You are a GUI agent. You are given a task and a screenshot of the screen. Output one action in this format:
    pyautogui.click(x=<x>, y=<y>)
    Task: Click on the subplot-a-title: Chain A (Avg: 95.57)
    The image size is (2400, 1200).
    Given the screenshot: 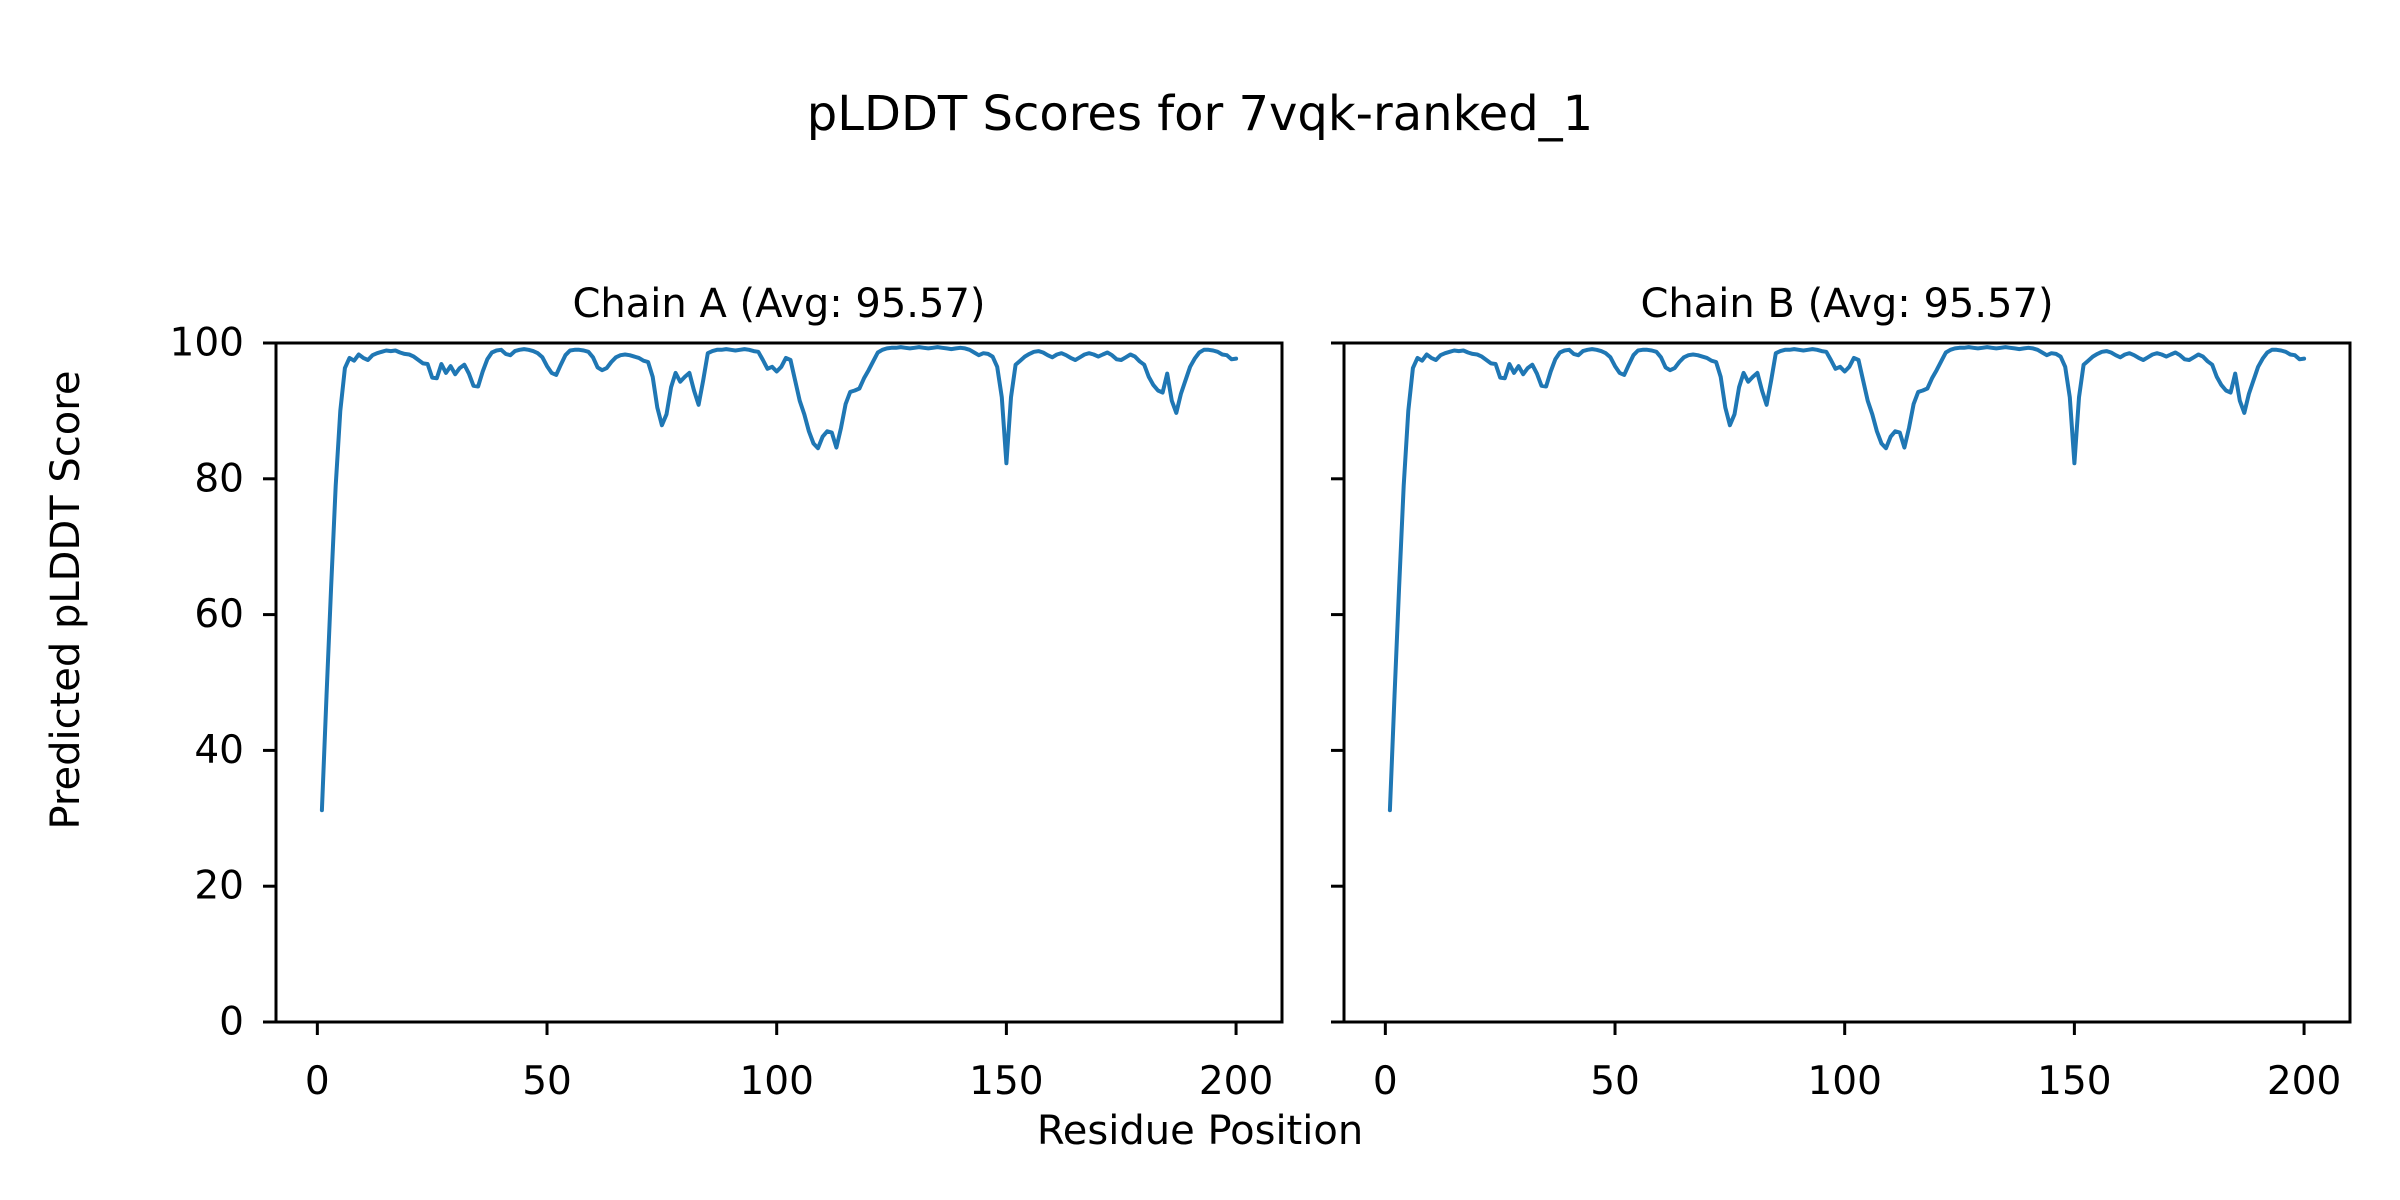 What is the action you would take?
    pyautogui.click(x=779, y=304)
    